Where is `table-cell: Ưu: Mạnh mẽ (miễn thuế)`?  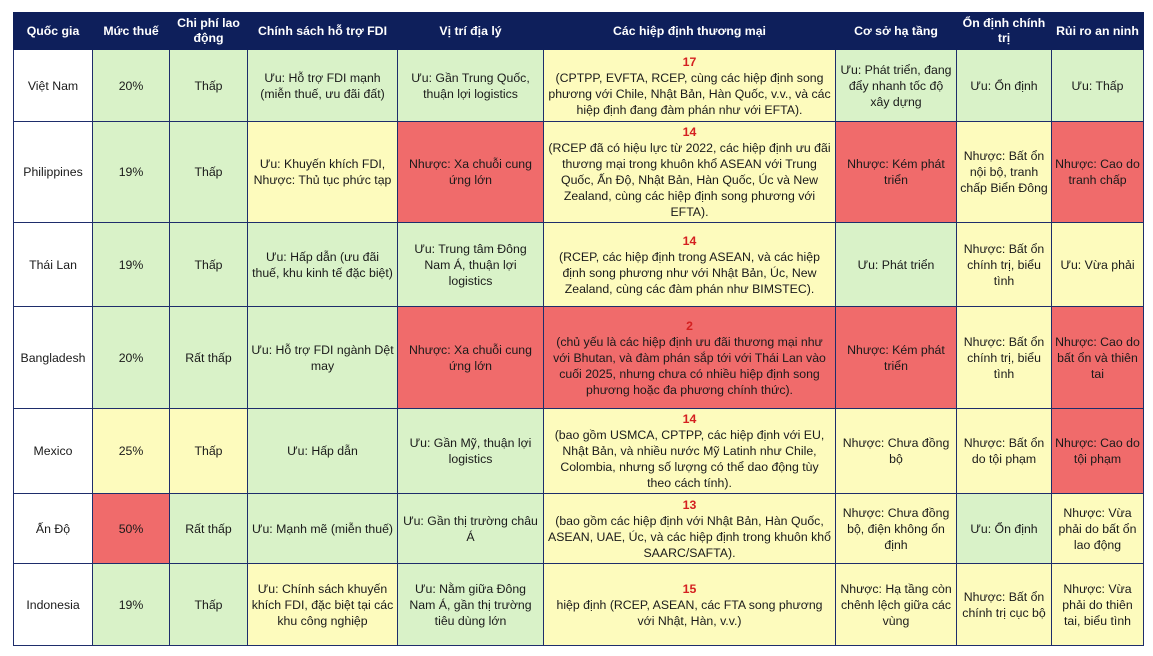
table-cell: Ưu: Mạnh mẽ (miễn thuế) is located at coordinates (322, 528).